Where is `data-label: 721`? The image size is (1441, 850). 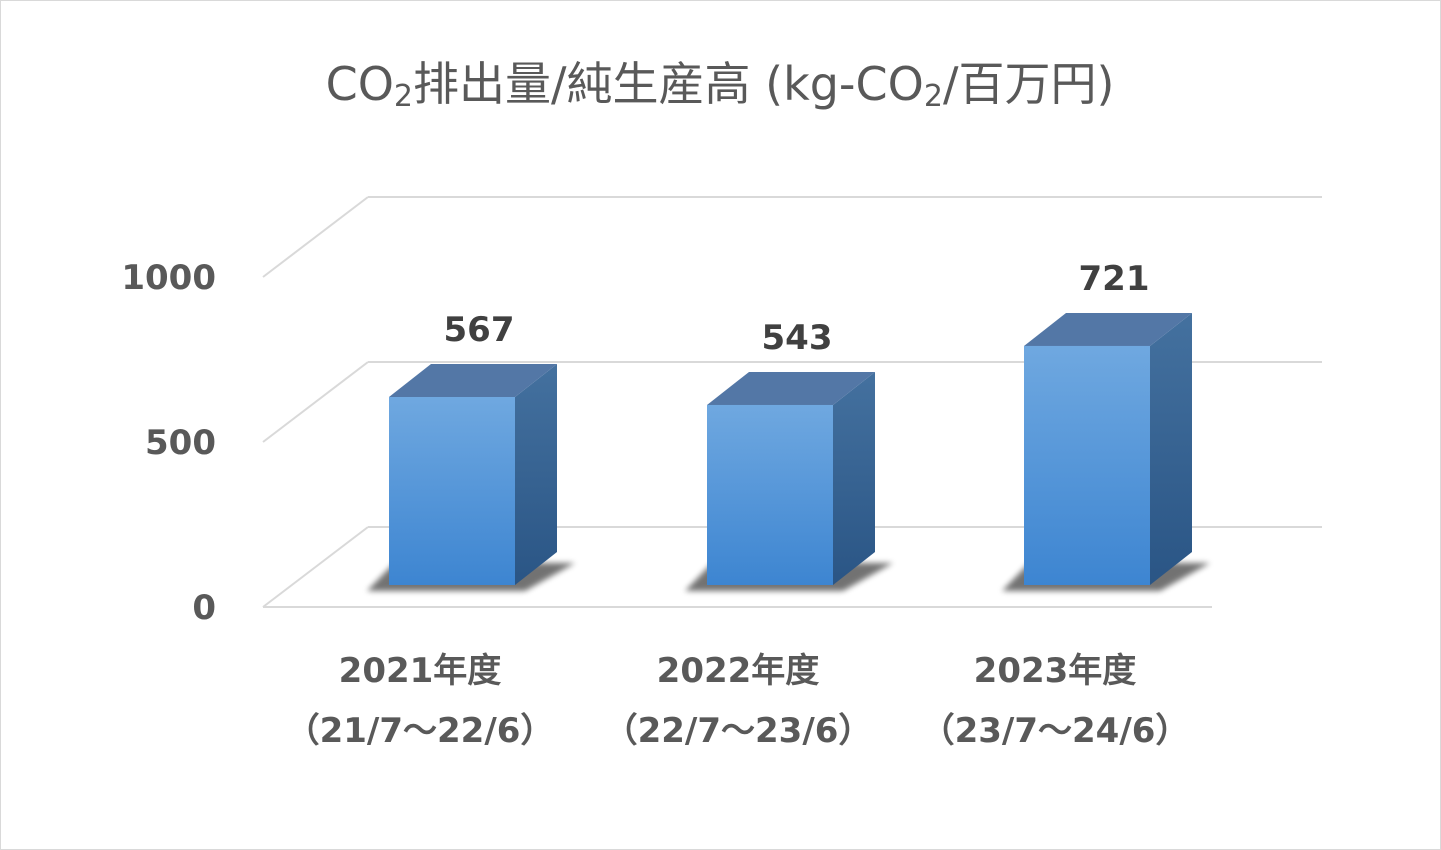
data-label: 721 is located at coordinates (1114, 279).